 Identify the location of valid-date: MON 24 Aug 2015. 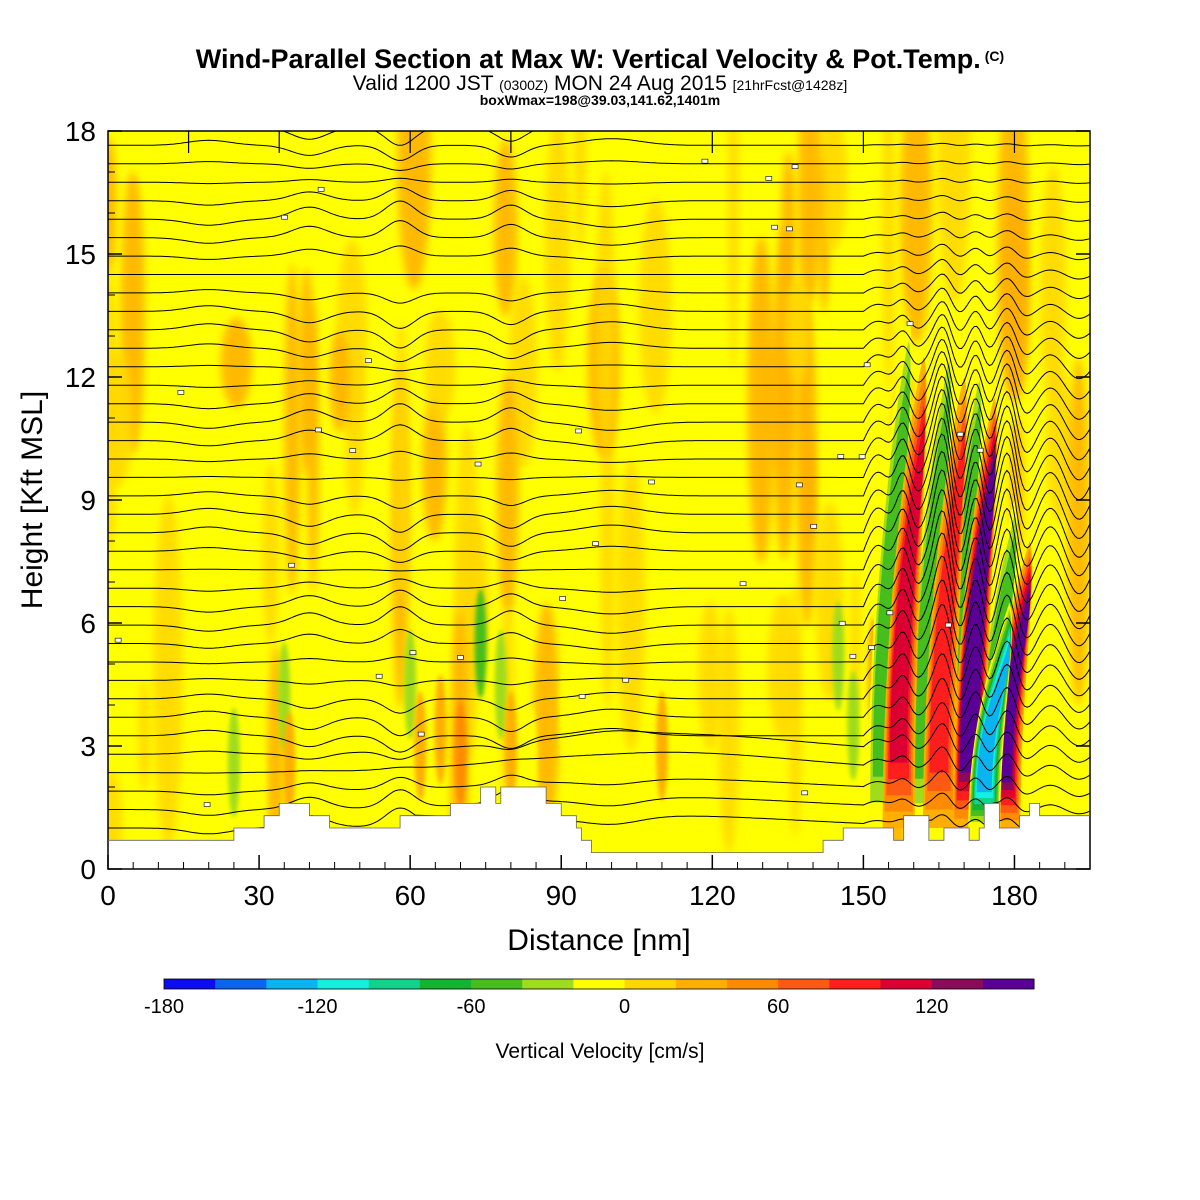
(640, 83).